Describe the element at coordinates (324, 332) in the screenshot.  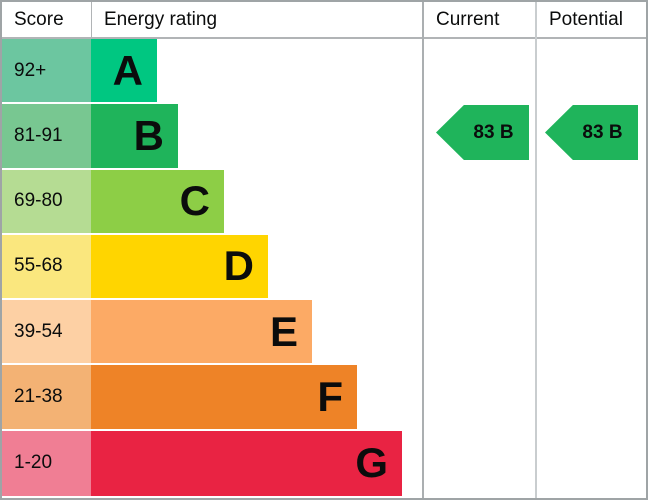
I see `band-row-e: 39-54 E` at that location.